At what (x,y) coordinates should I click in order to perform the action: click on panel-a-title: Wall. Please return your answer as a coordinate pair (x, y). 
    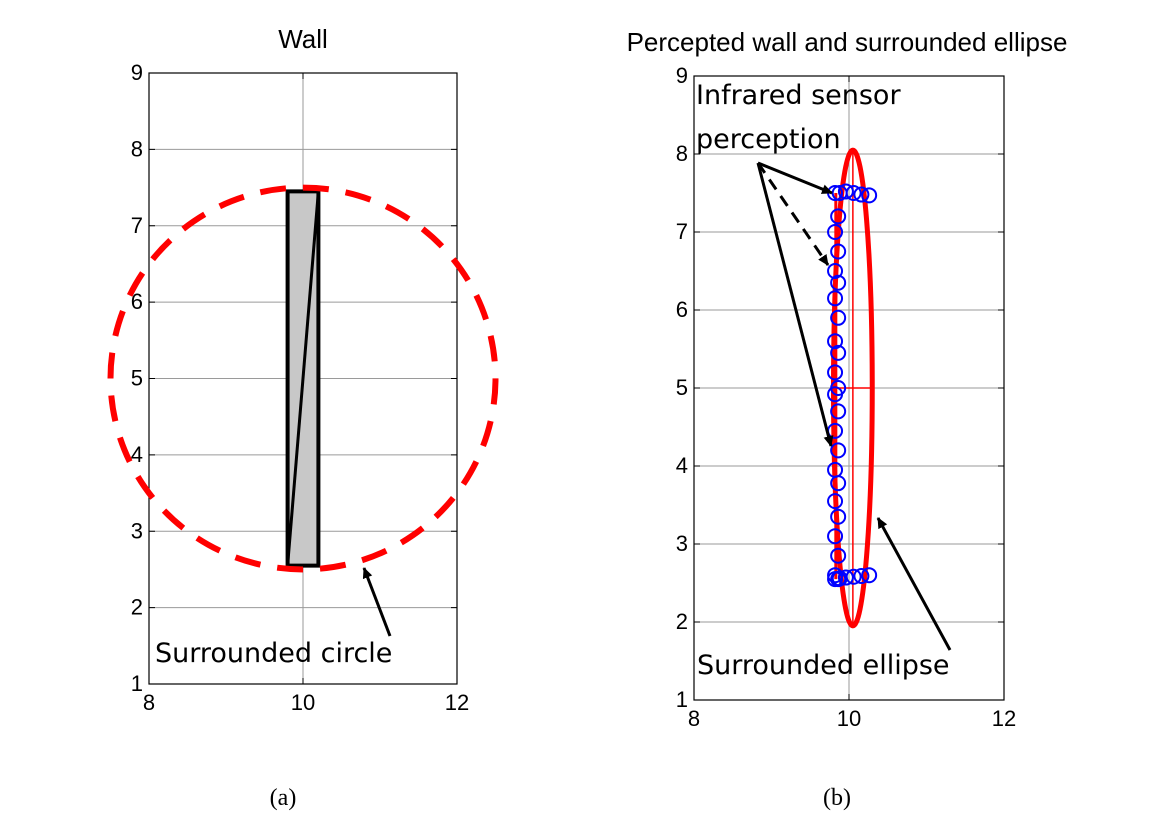
    Looking at the image, I should click on (303, 39).